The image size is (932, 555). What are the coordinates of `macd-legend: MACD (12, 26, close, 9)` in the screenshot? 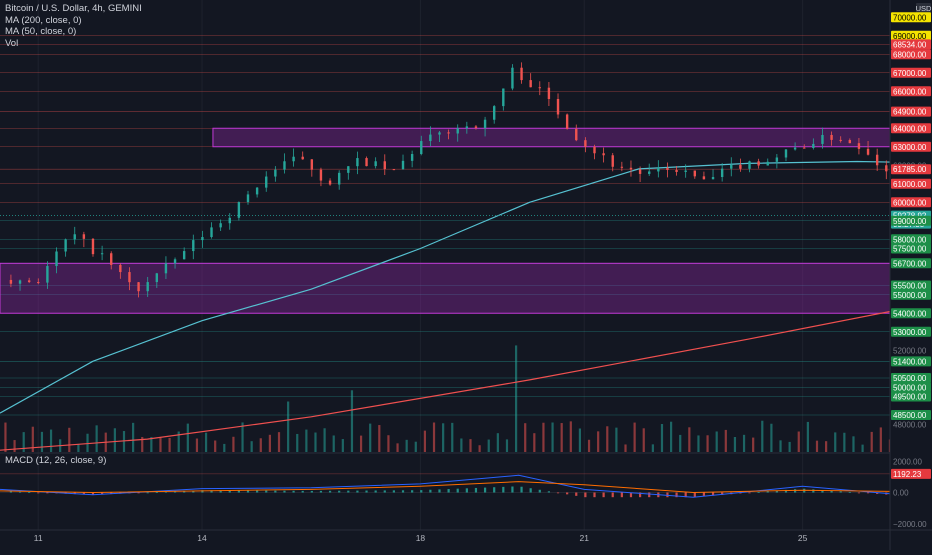 It's located at (55, 460).